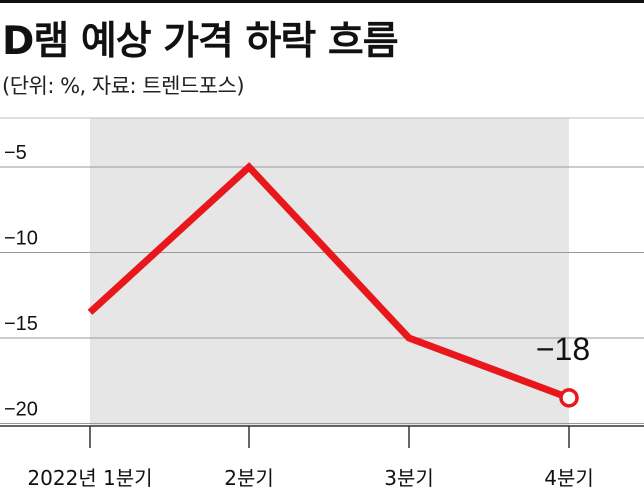  What do you see at coordinates (409, 478) in the screenshot?
I see `x-tick-label: 3분기` at bounding box center [409, 478].